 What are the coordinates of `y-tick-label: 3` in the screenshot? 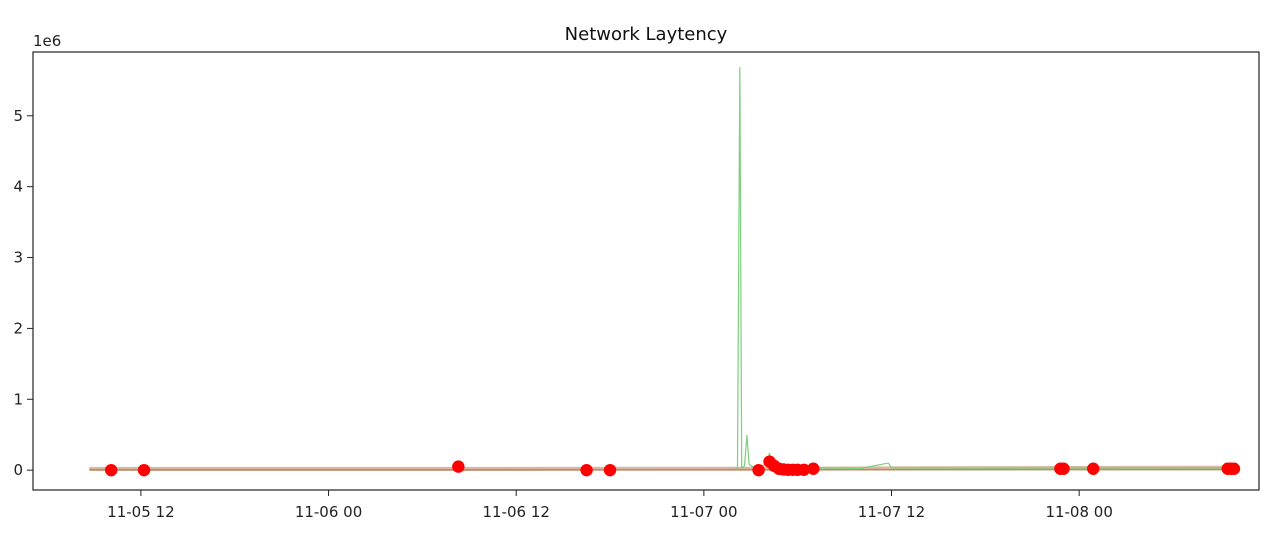 It's located at (18, 258).